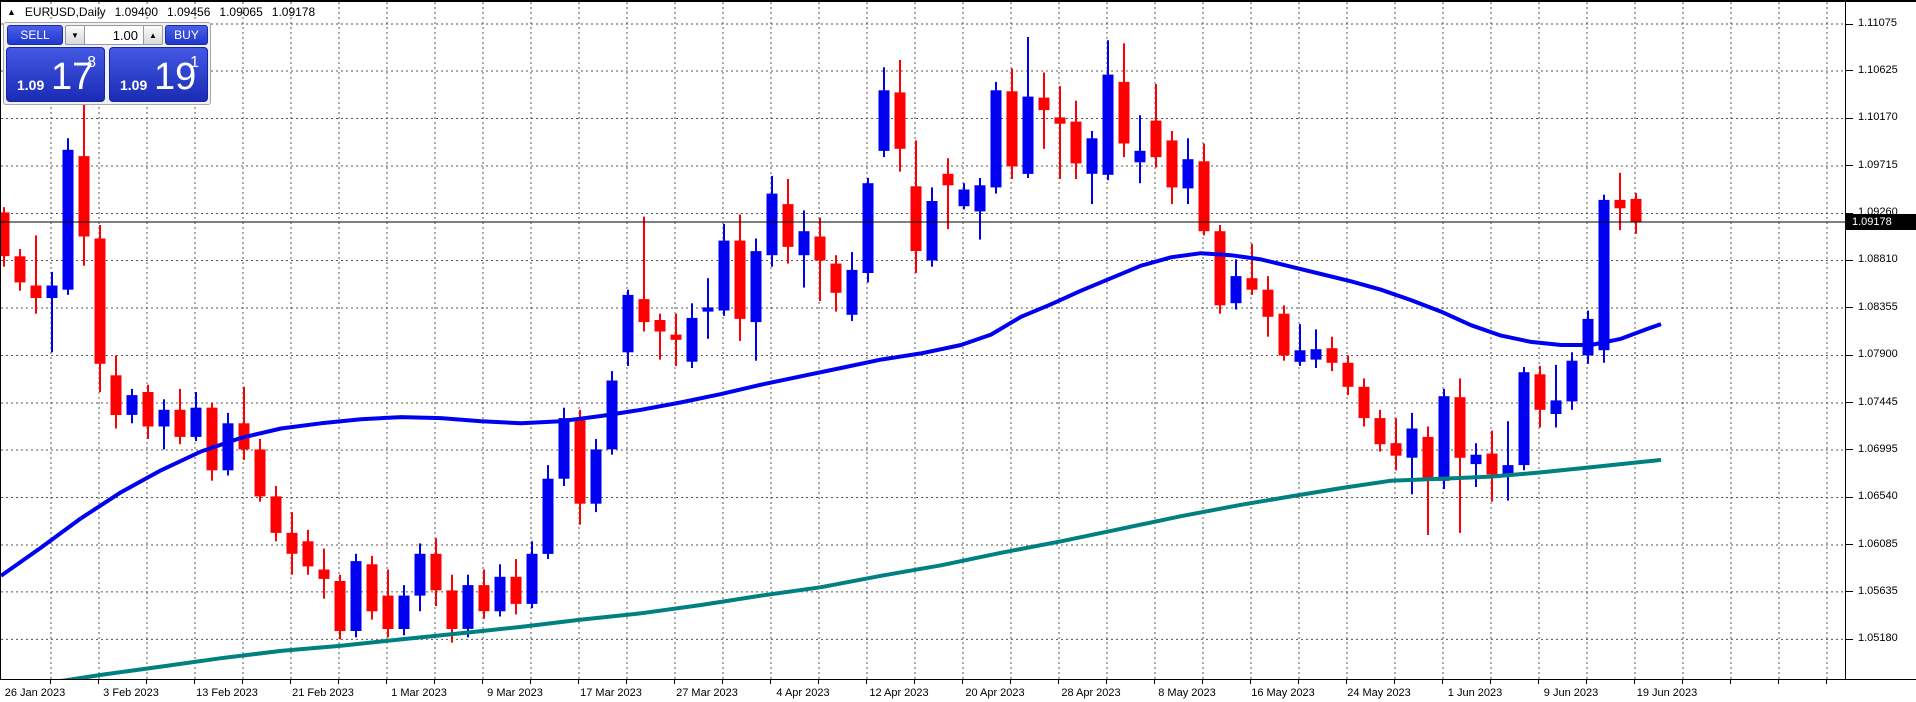 The height and width of the screenshot is (702, 1916). I want to click on time-axis-label: 4 Apr 2023, so click(803, 693).